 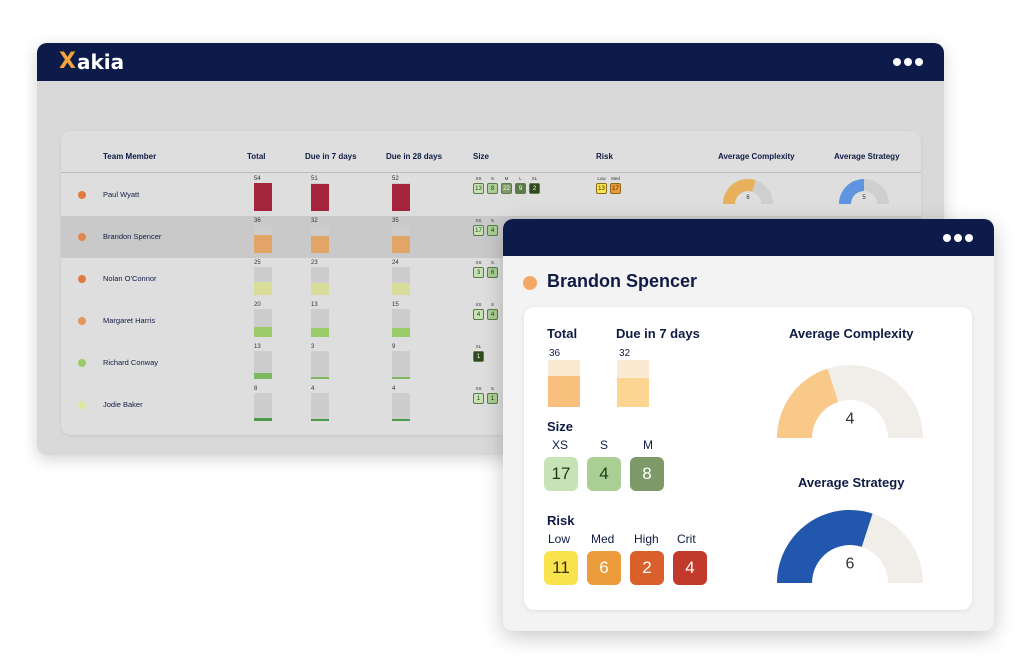 What do you see at coordinates (478, 346) in the screenshot?
I see `size-label: XL` at bounding box center [478, 346].